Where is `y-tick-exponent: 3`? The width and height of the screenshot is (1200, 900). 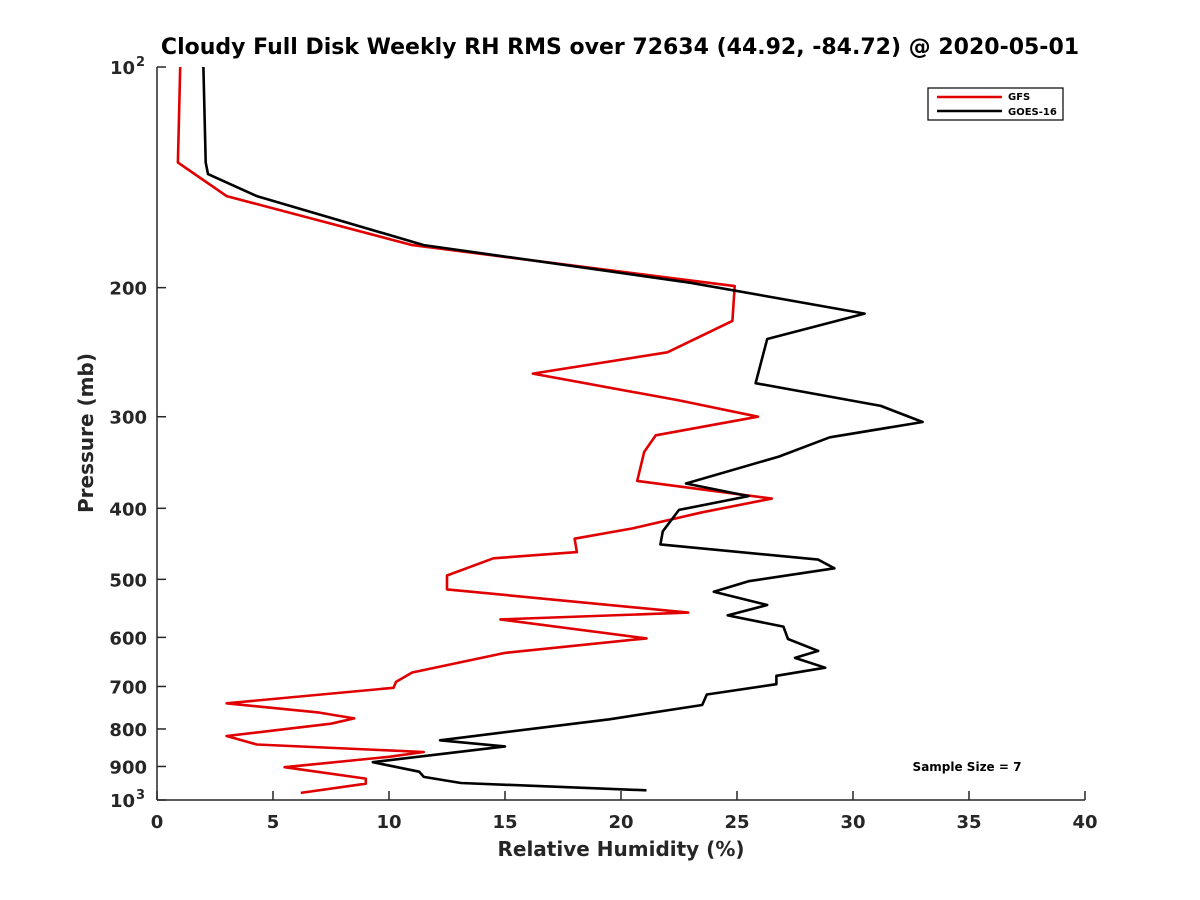
y-tick-exponent: 3 is located at coordinates (140, 795).